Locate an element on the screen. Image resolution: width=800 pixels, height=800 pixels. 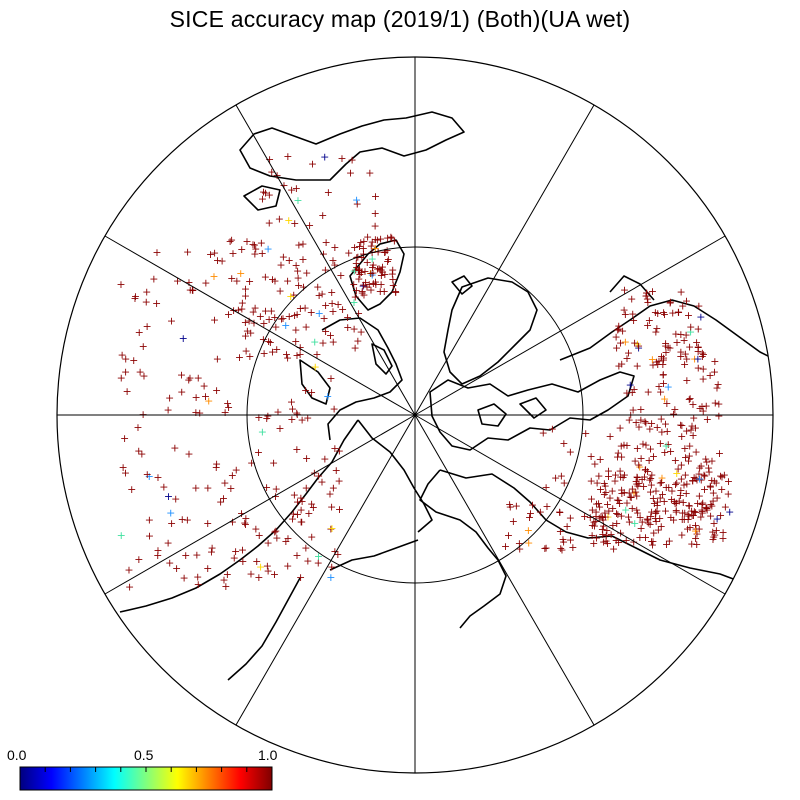
colorbar-max-label: 1.0 is located at coordinates (268, 755).